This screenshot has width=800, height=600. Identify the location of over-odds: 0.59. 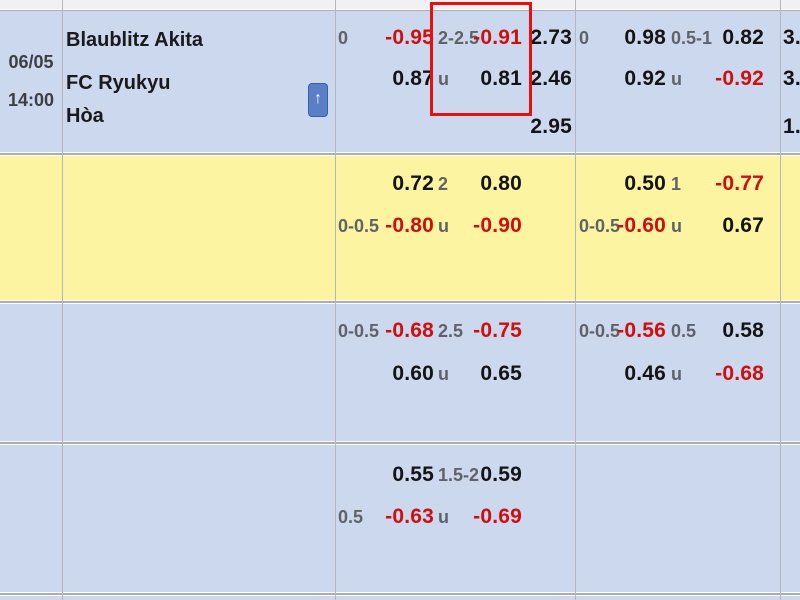
(501, 474).